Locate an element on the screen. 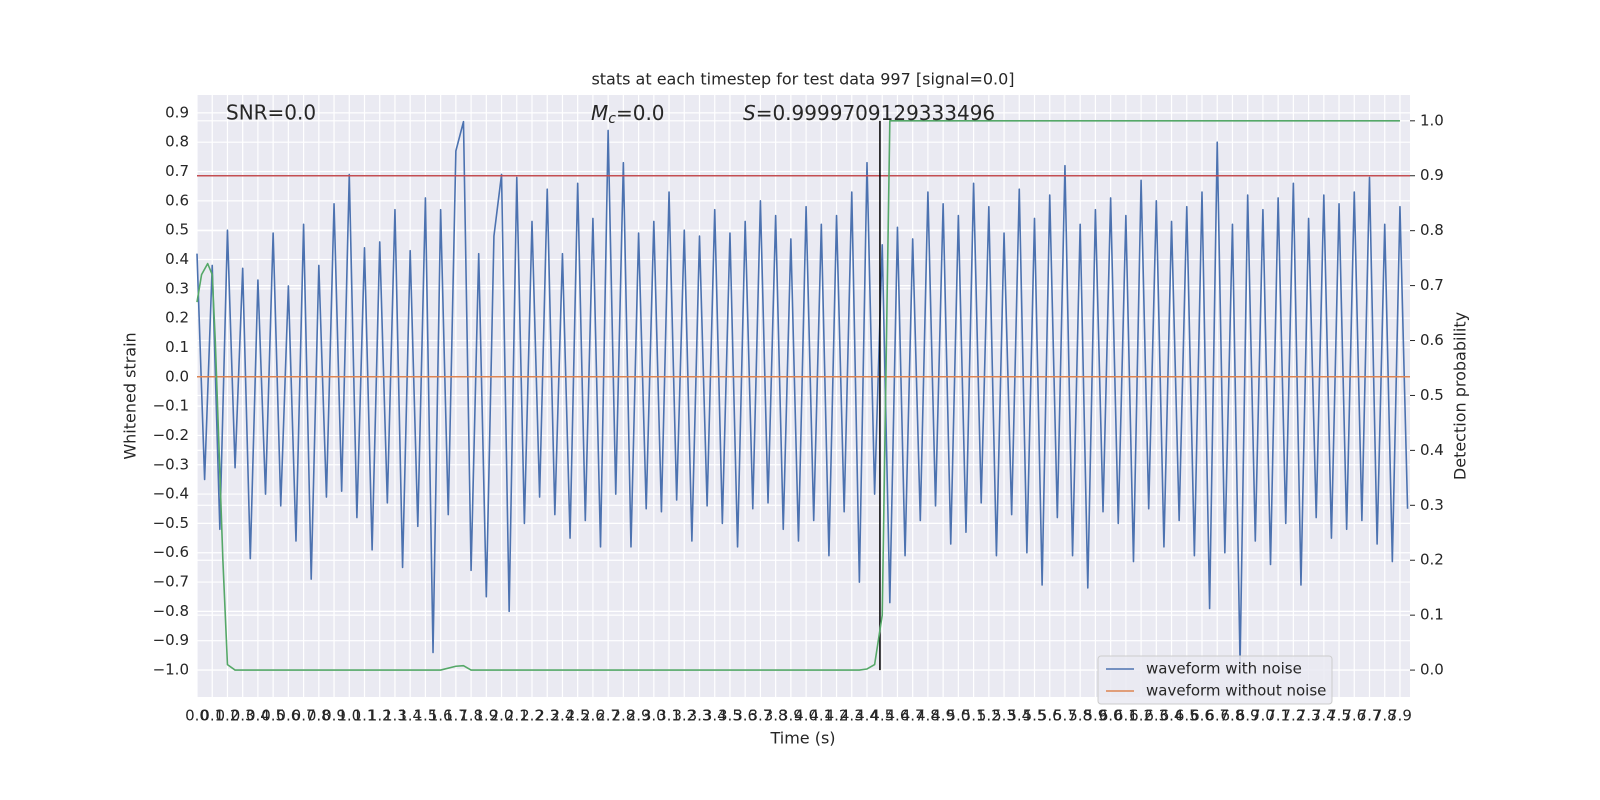 The width and height of the screenshot is (1600, 800). x-tick-label: 1.7 is located at coordinates (456, 716).